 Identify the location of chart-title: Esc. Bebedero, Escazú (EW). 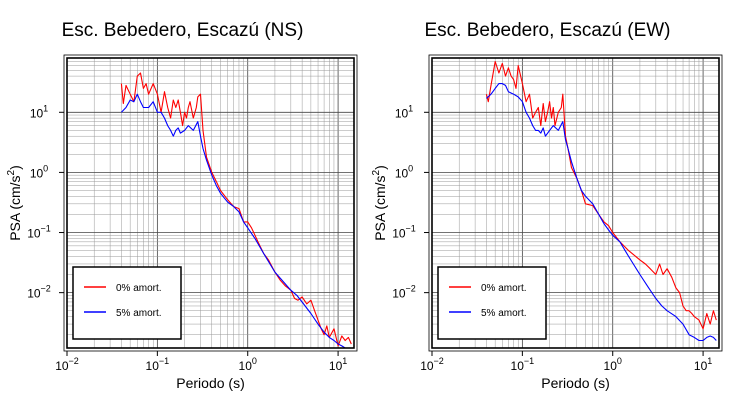
(547, 30).